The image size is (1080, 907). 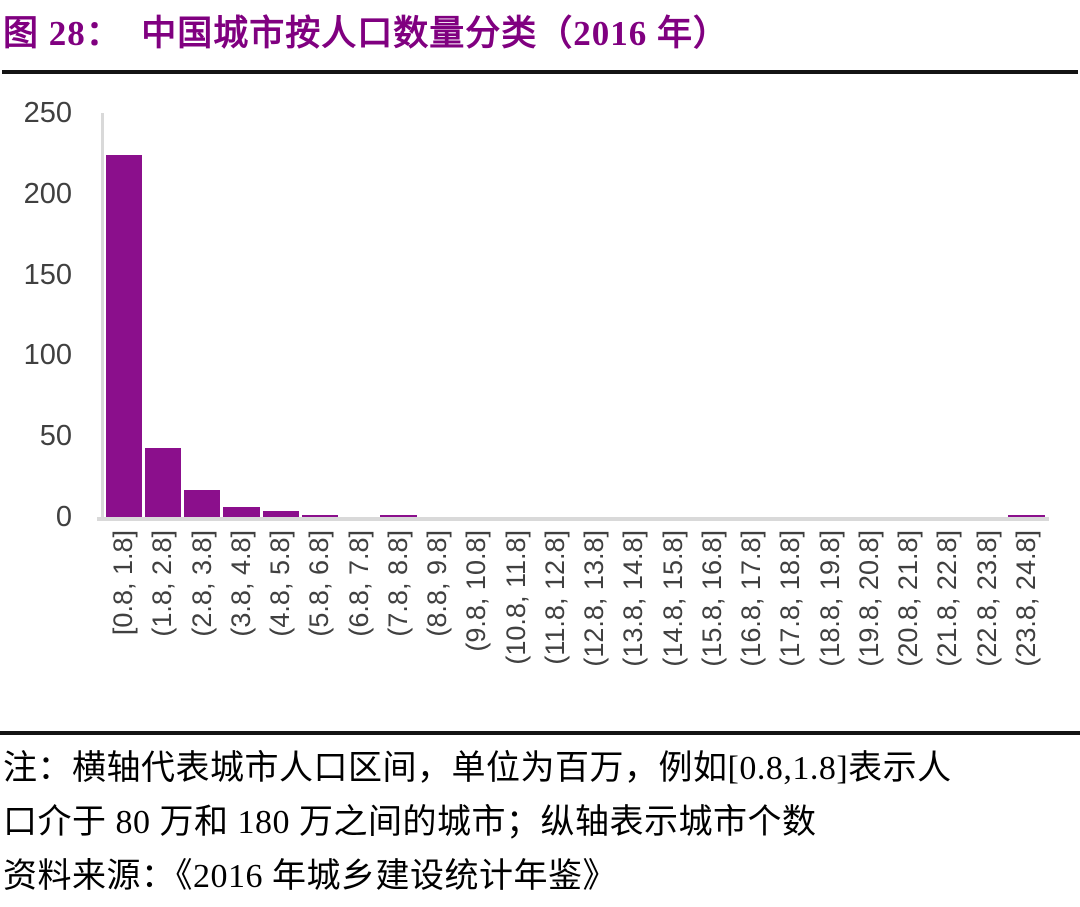 I want to click on x-tick-label: (17.8, 18.8], so click(x=790, y=598).